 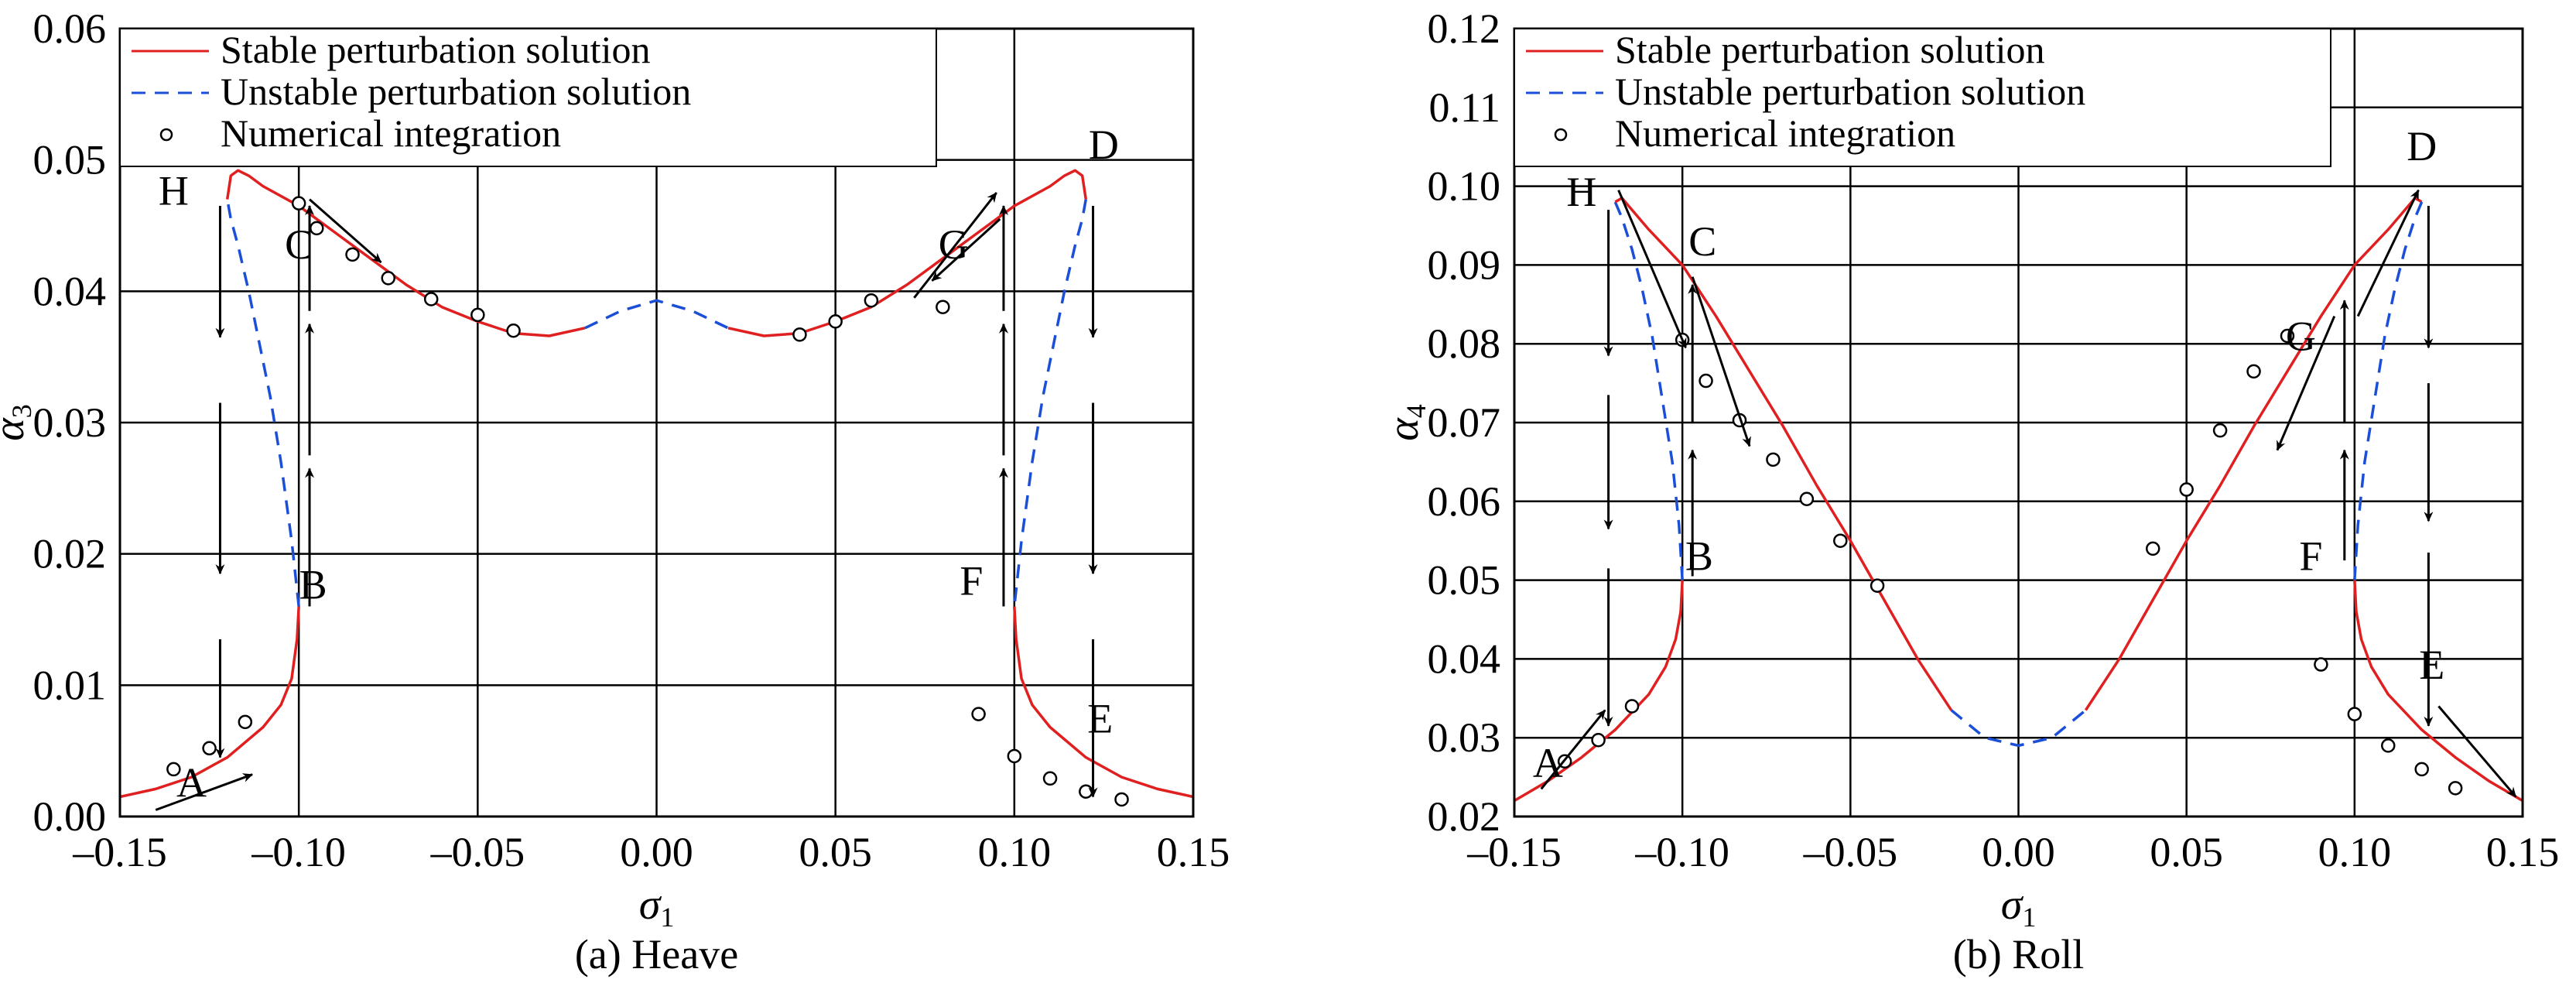 What do you see at coordinates (174, 190) in the screenshot?
I see `point-label-h: H` at bounding box center [174, 190].